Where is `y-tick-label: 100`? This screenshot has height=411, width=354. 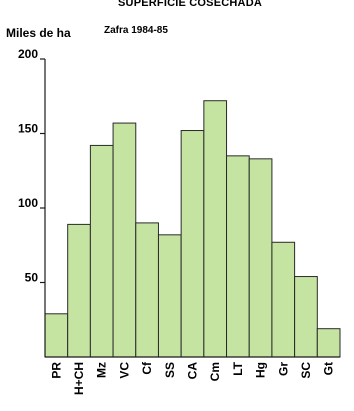
y-tick-label: 100 is located at coordinates (28, 203).